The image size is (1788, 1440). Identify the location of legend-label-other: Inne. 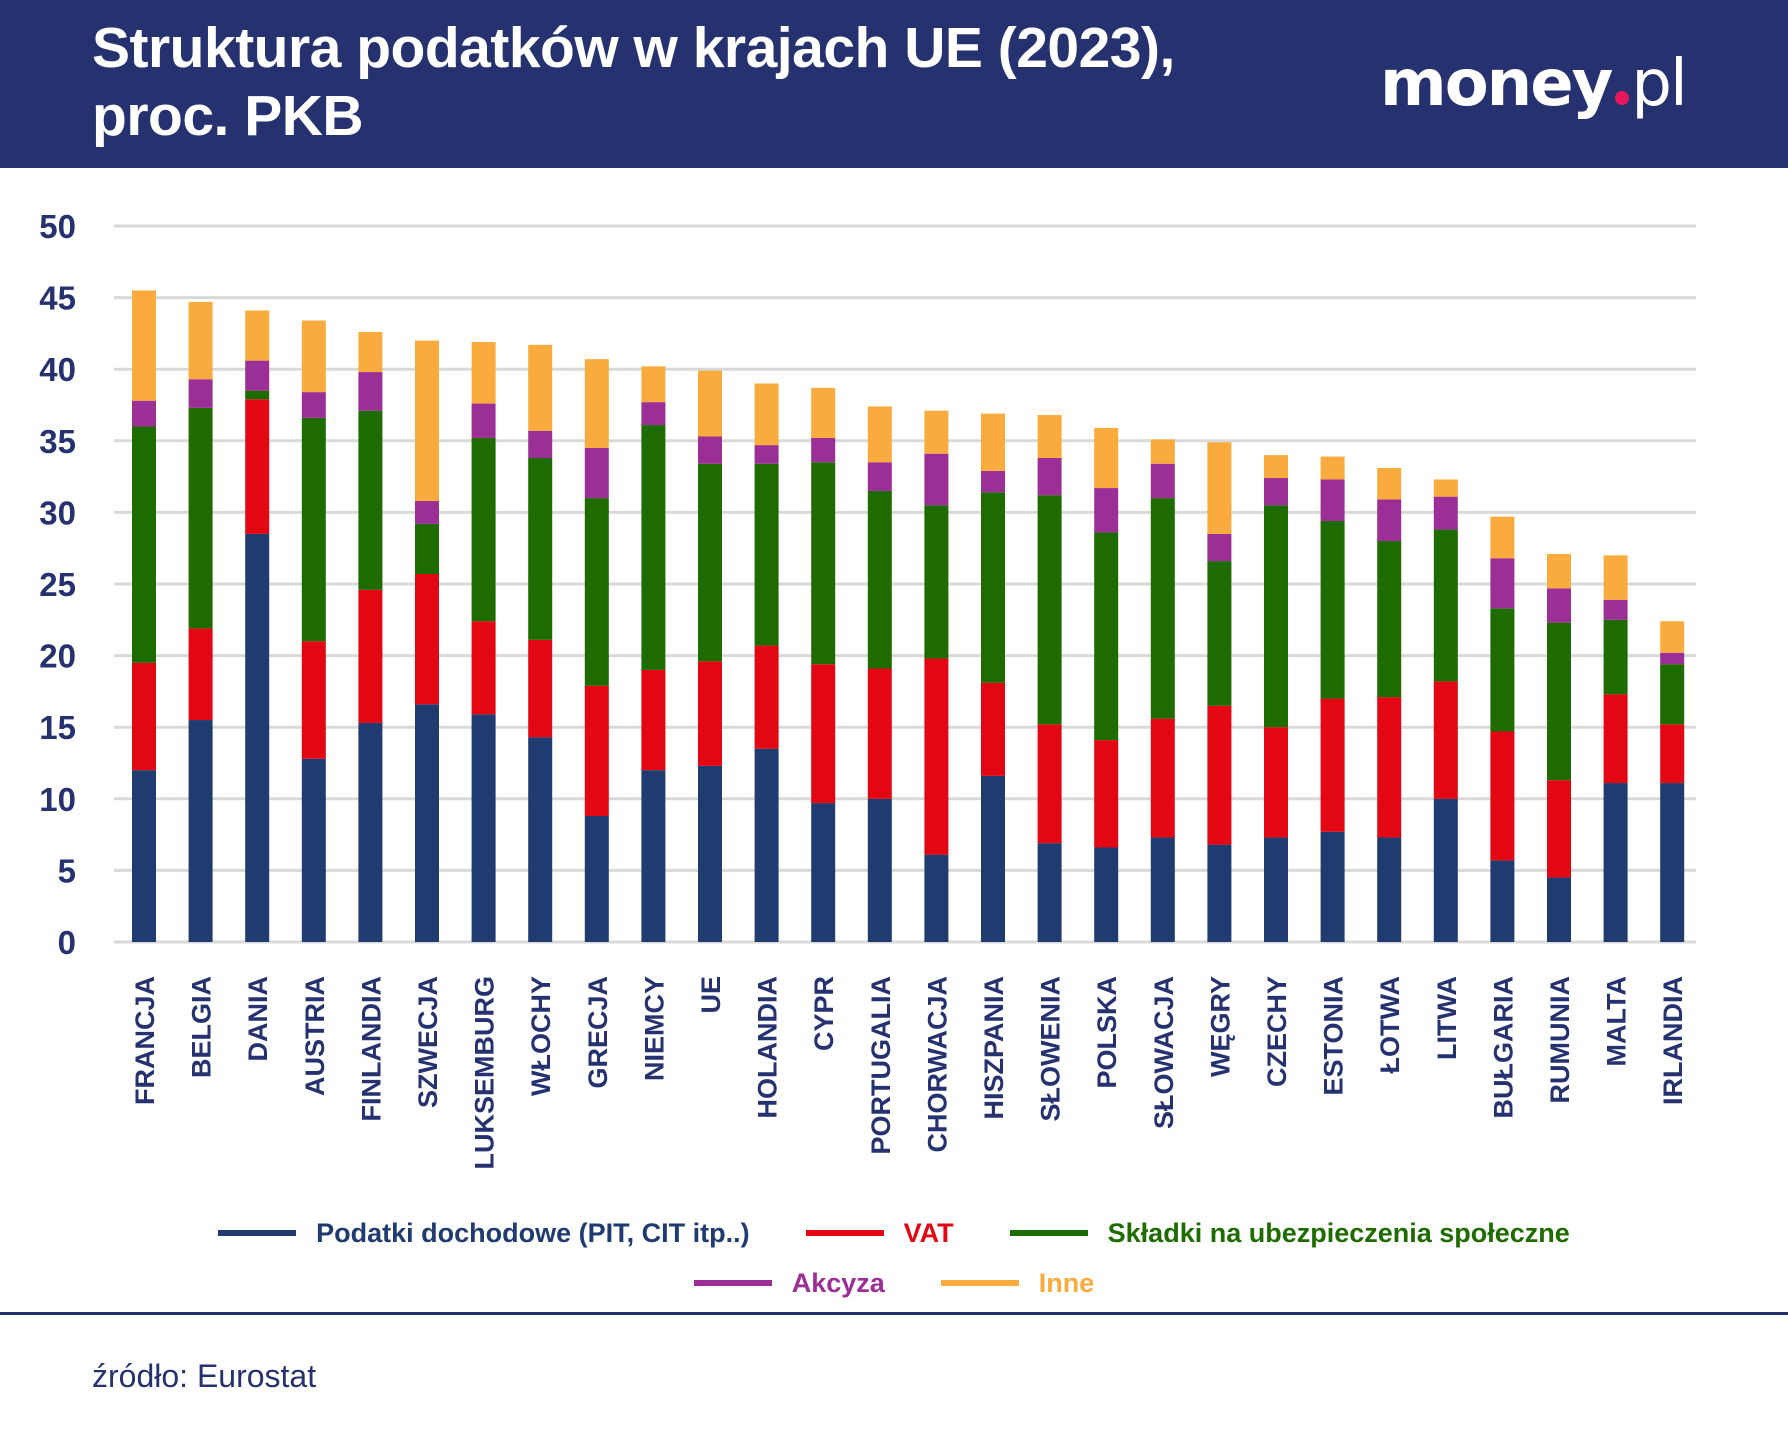
(1066, 1282).